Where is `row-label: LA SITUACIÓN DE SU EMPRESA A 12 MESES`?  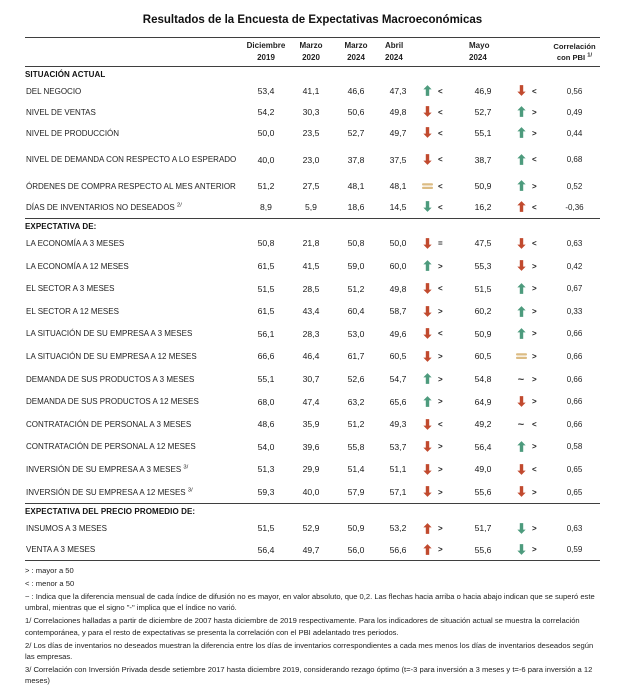
row-label: LA SITUACIÓN DE SU EMPRESA A 12 MESES is located at coordinates (111, 356).